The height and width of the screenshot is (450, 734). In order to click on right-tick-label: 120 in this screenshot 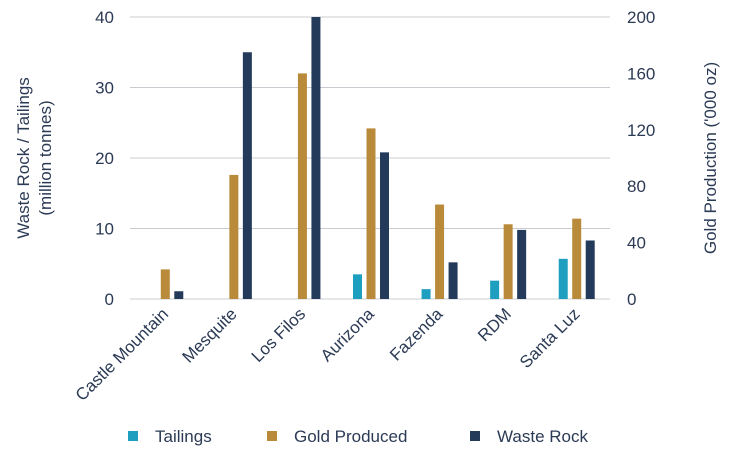, I will do `click(641, 130)`.